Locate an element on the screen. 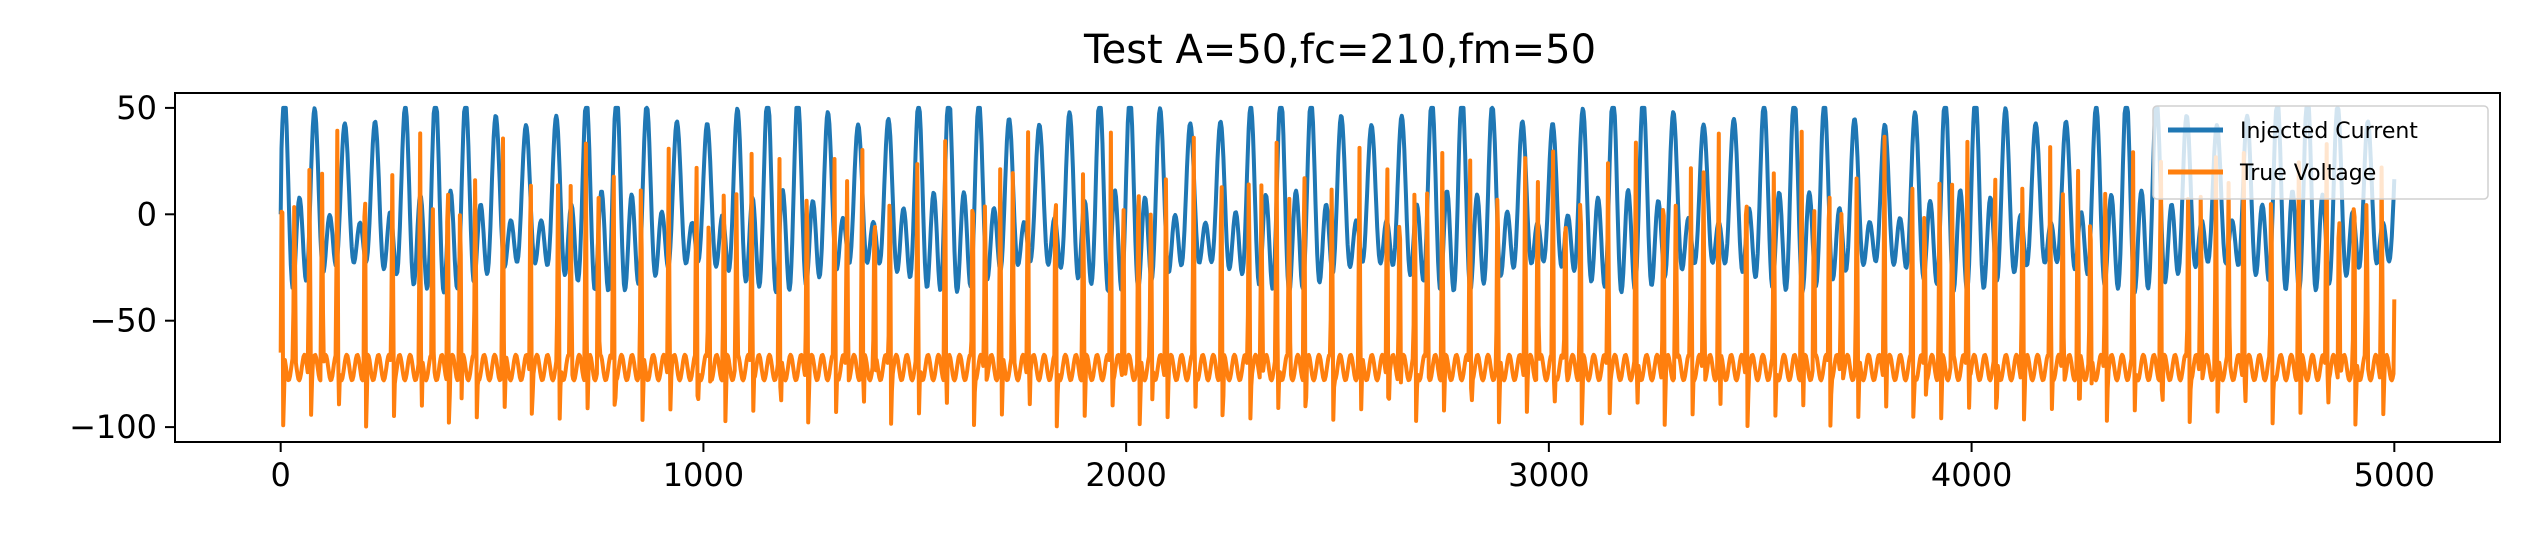 The width and height of the screenshot is (2528, 540). legend: Injected Current True Voltage is located at coordinates (2320, 152).